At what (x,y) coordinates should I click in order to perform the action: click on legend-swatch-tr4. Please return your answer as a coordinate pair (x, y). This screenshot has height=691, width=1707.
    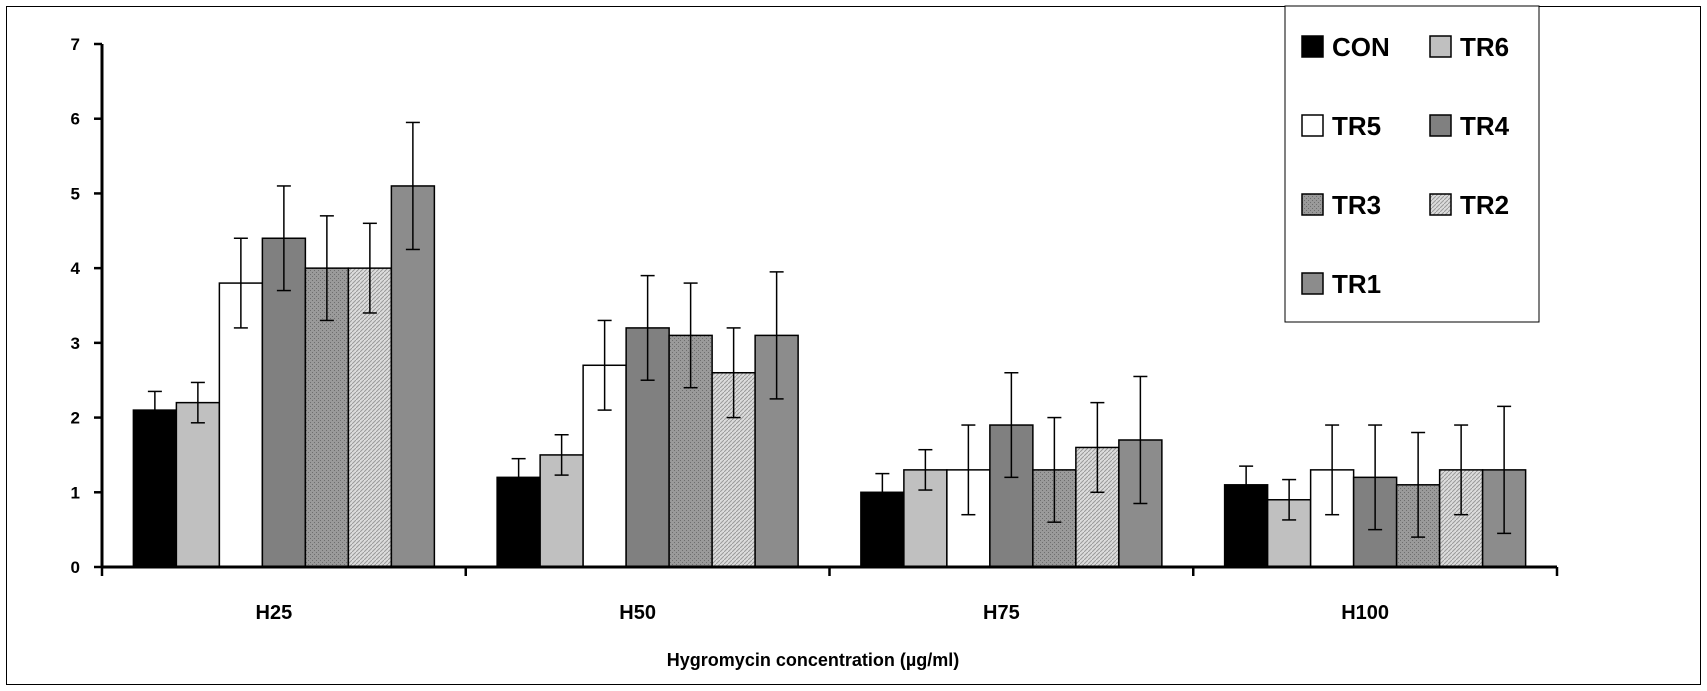
    Looking at the image, I should click on (1440, 125).